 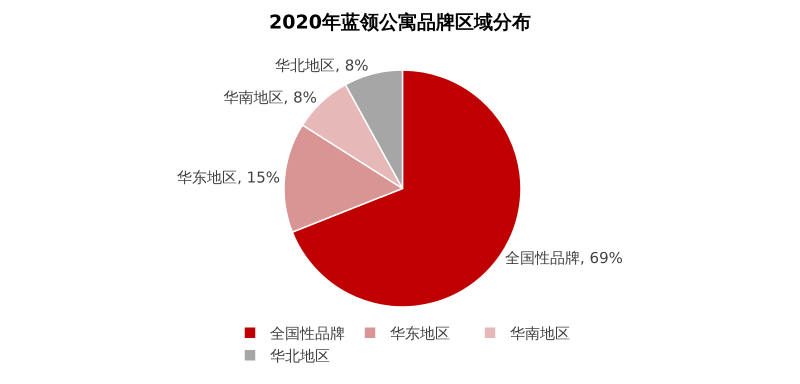 What do you see at coordinates (564, 257) in the screenshot?
I see `data-label: 全国性品牌, 69%` at bounding box center [564, 257].